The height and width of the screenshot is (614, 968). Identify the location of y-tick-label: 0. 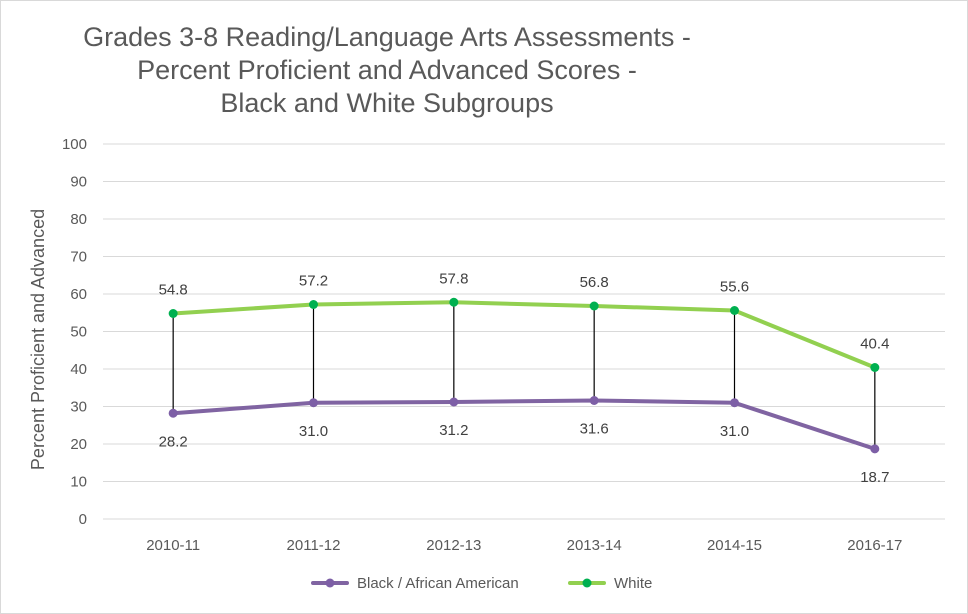
(83, 519).